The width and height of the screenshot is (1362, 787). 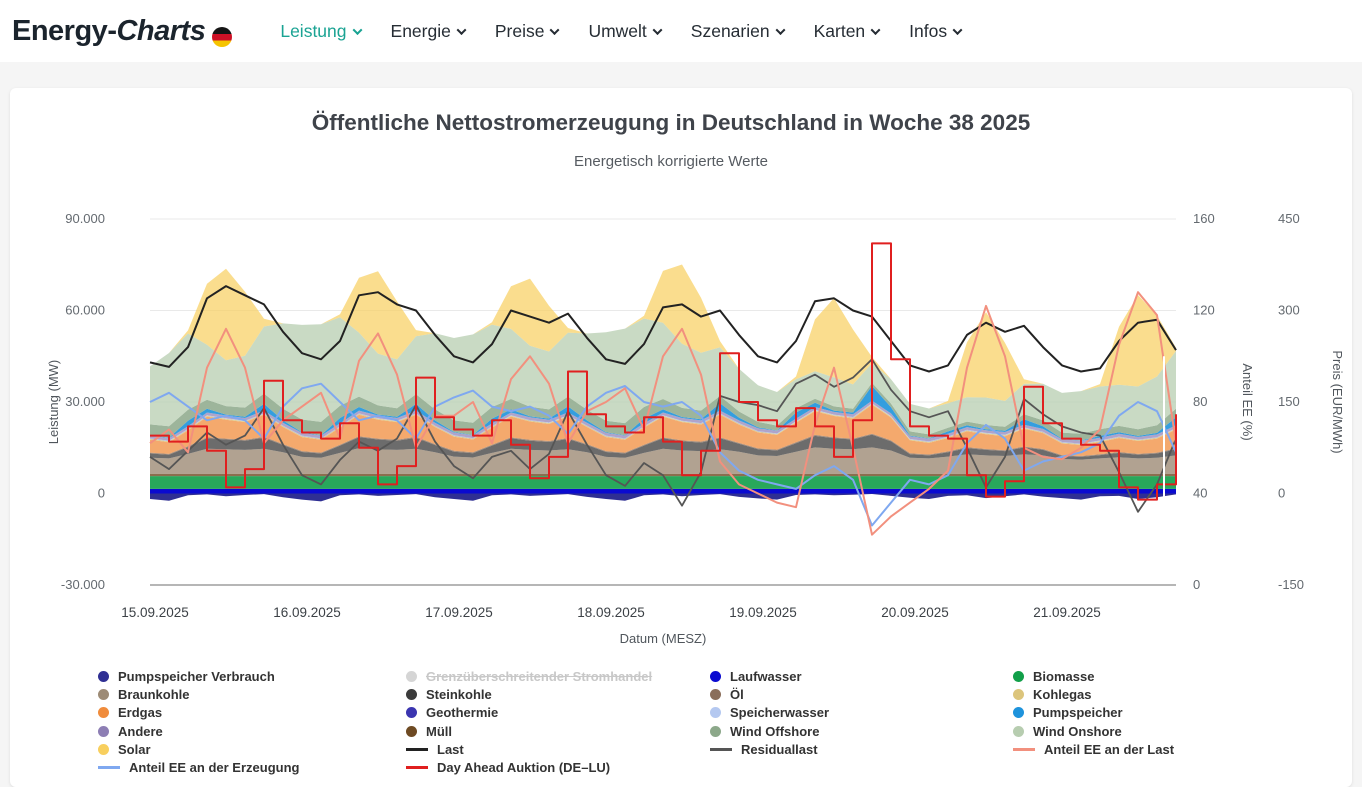 I want to click on legend-item: Grenzüberschreitender Stromhandel, so click(x=558, y=676).